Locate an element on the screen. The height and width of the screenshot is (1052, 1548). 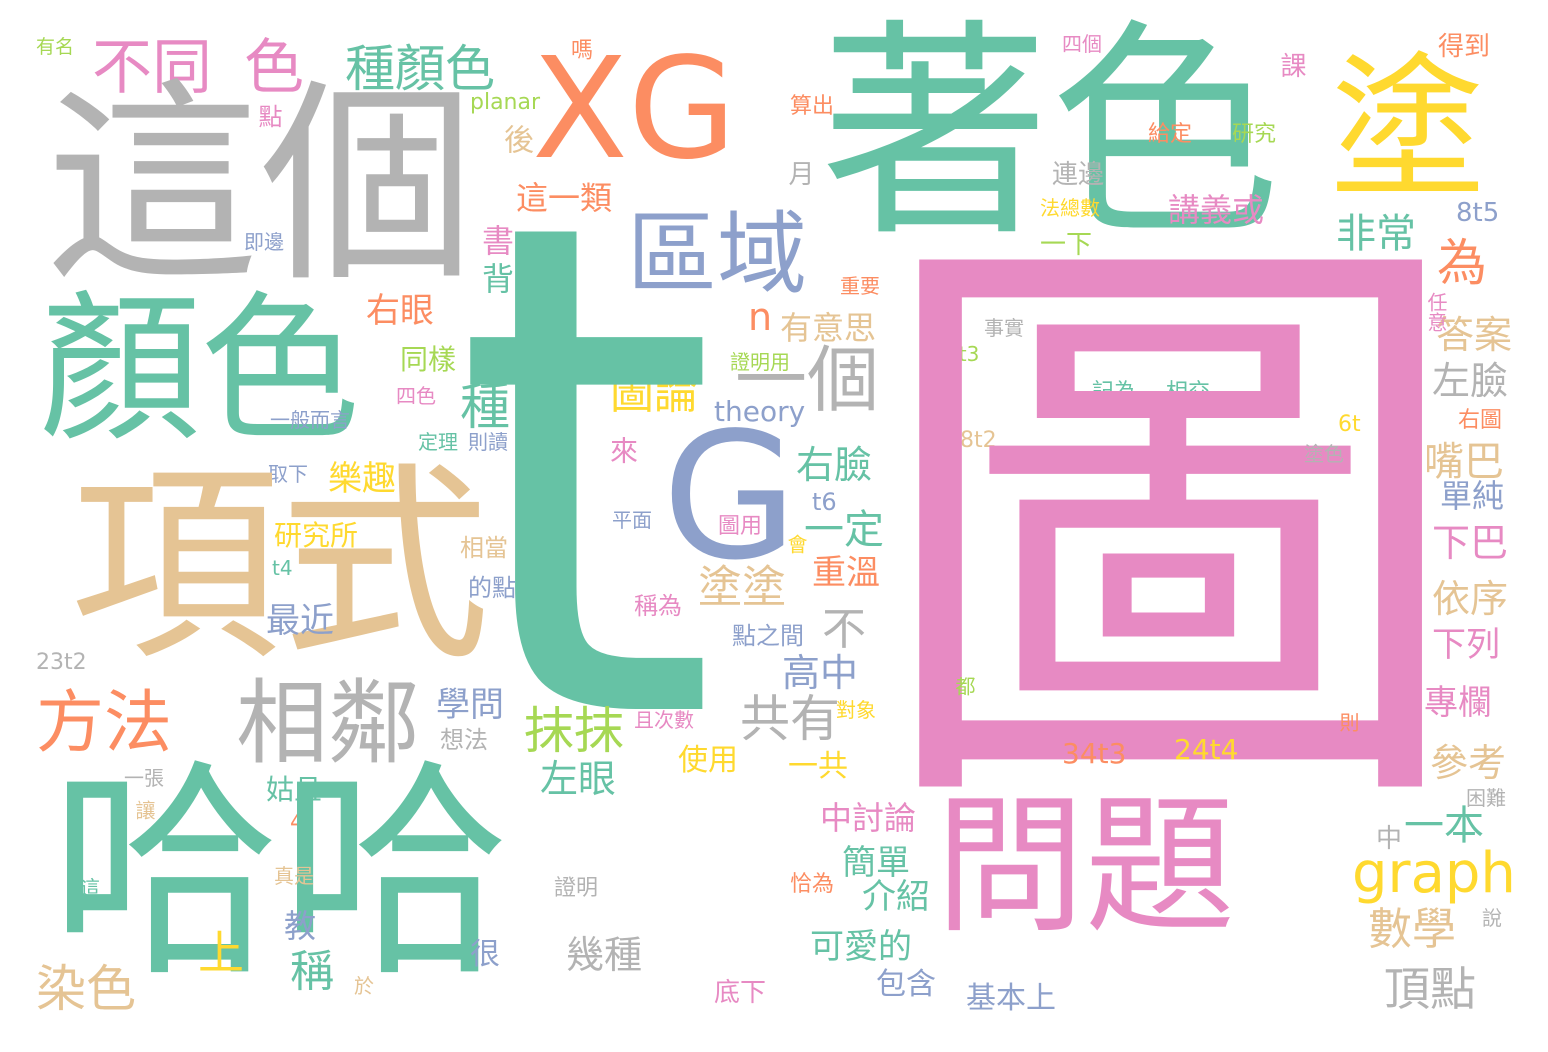
word: 方法 is located at coordinates (104, 723).